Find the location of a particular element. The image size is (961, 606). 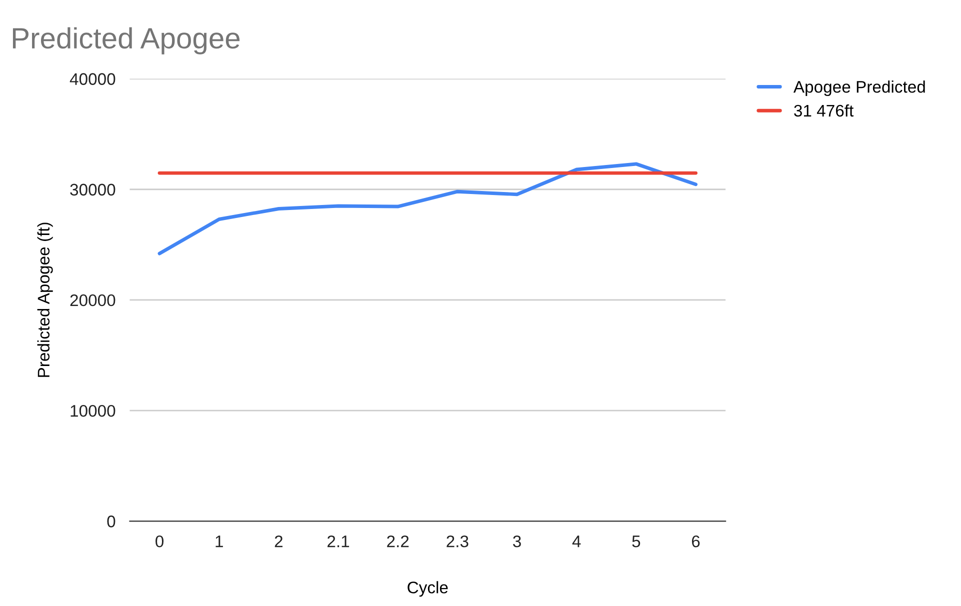

line-series is located at coordinates (428, 209).